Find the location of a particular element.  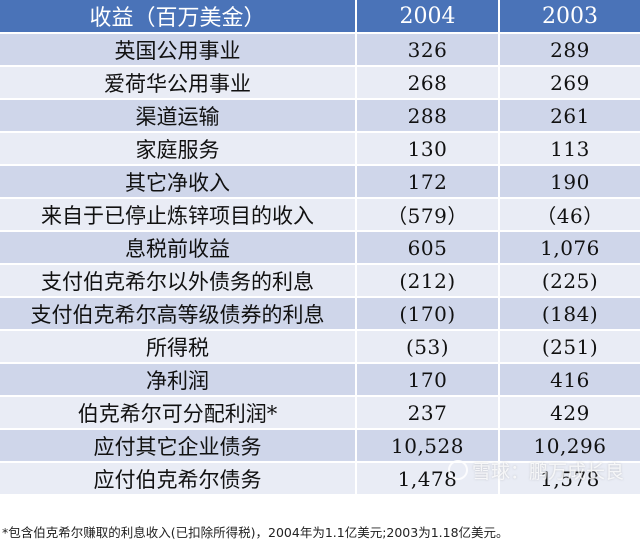

value-2004: 605 is located at coordinates (428, 248).